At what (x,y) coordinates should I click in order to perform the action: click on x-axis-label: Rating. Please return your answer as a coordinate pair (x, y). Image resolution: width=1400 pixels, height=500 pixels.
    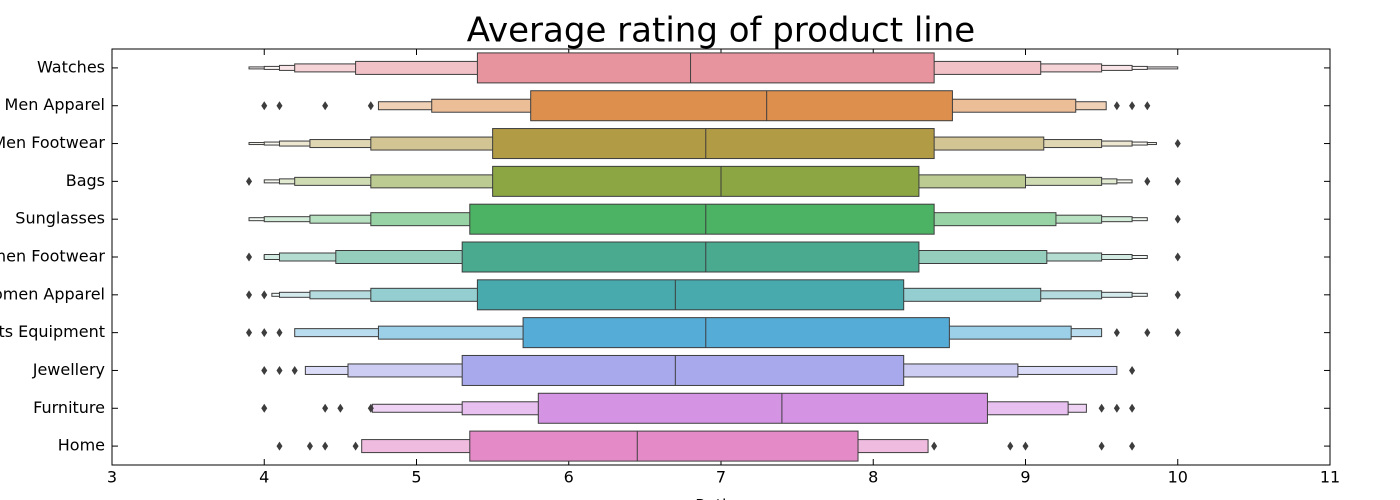
    Looking at the image, I should click on (721, 498).